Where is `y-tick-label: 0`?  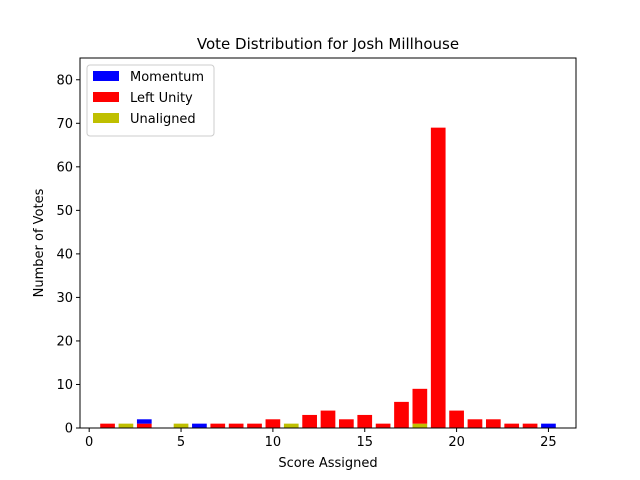 y-tick-label: 0 is located at coordinates (69, 429).